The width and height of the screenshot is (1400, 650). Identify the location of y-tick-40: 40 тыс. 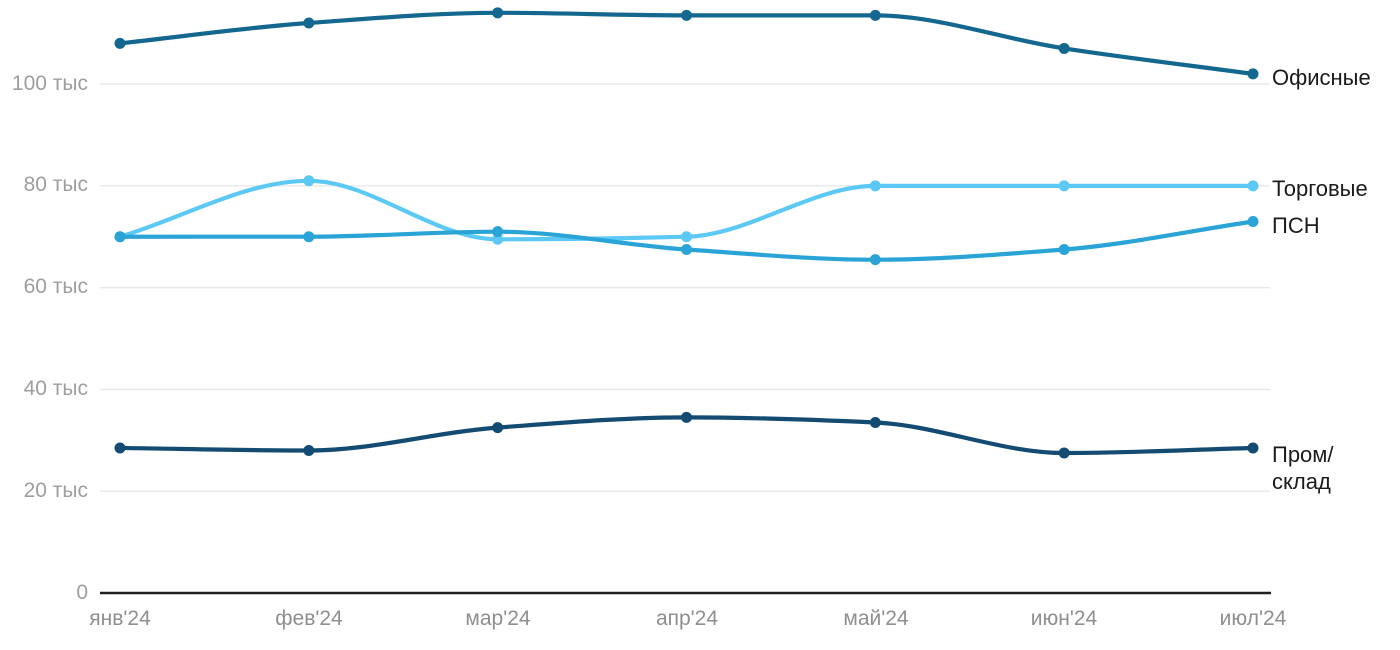
(55, 388).